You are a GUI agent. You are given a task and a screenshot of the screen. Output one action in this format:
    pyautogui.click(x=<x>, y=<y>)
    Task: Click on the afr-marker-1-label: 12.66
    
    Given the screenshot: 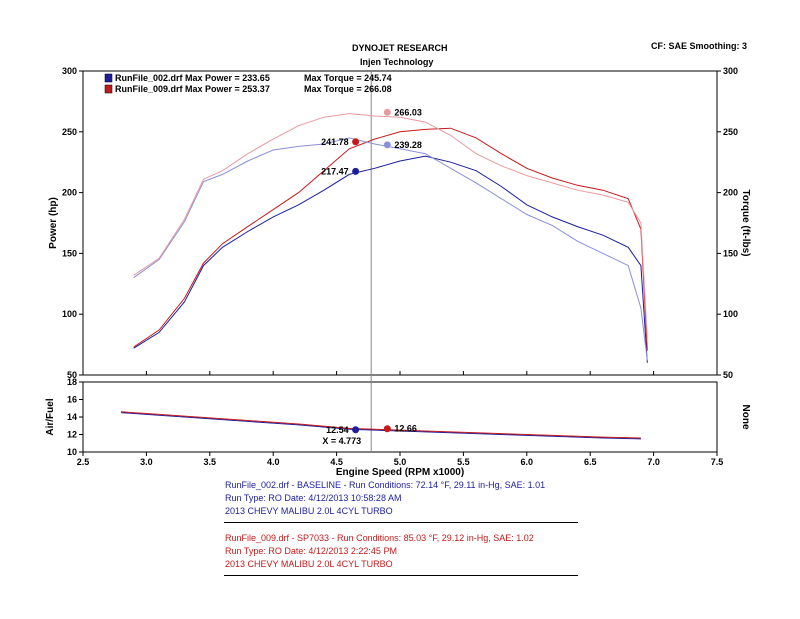 What is the action you would take?
    pyautogui.click(x=405, y=429)
    